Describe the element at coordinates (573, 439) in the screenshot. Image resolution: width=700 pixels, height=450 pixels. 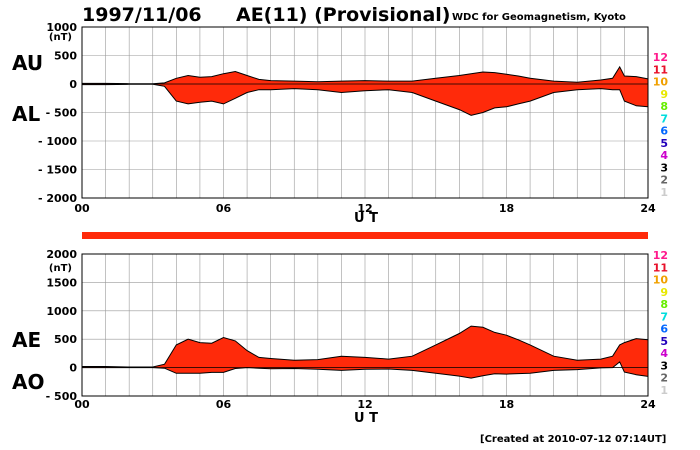
I see `created-timestamp: [Created at 2010-07-12 07:14UT]` at that location.